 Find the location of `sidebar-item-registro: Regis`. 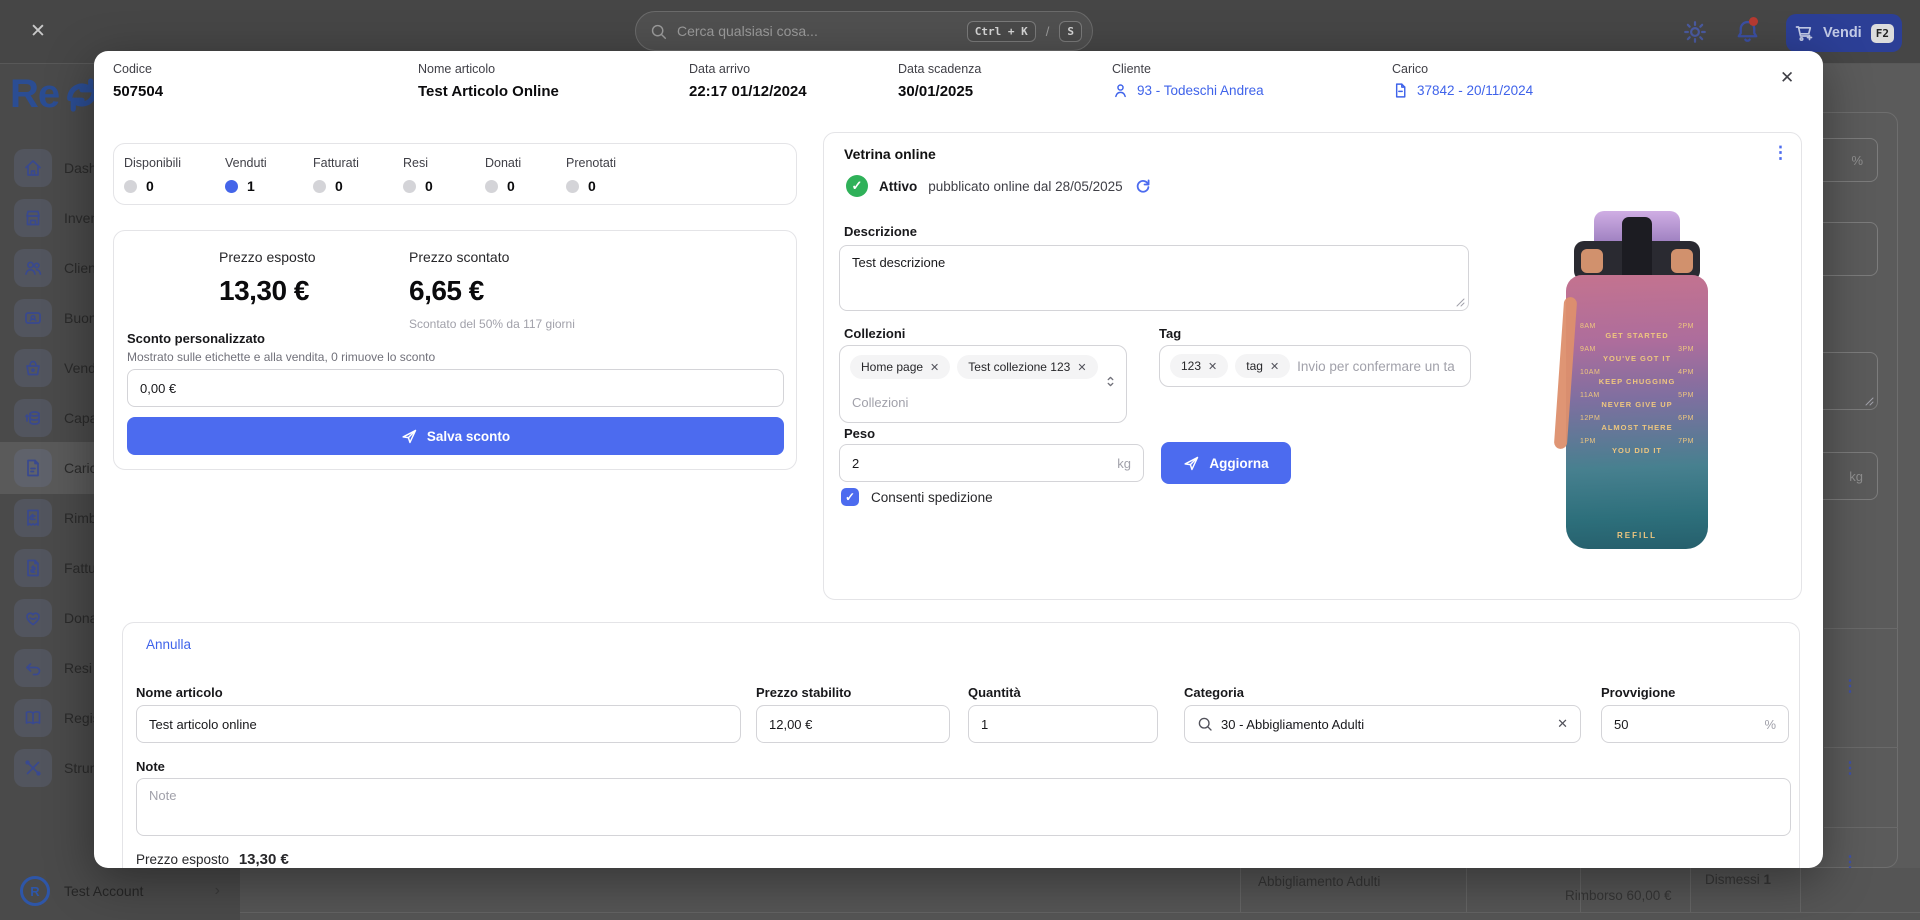

sidebar-item-registro: Regis is located at coordinates (124, 718).